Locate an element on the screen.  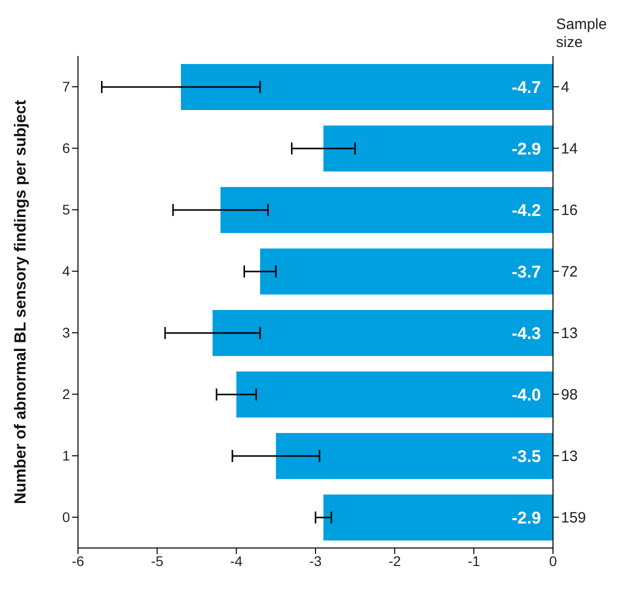
y-tick-label: 5 is located at coordinates (66, 210).